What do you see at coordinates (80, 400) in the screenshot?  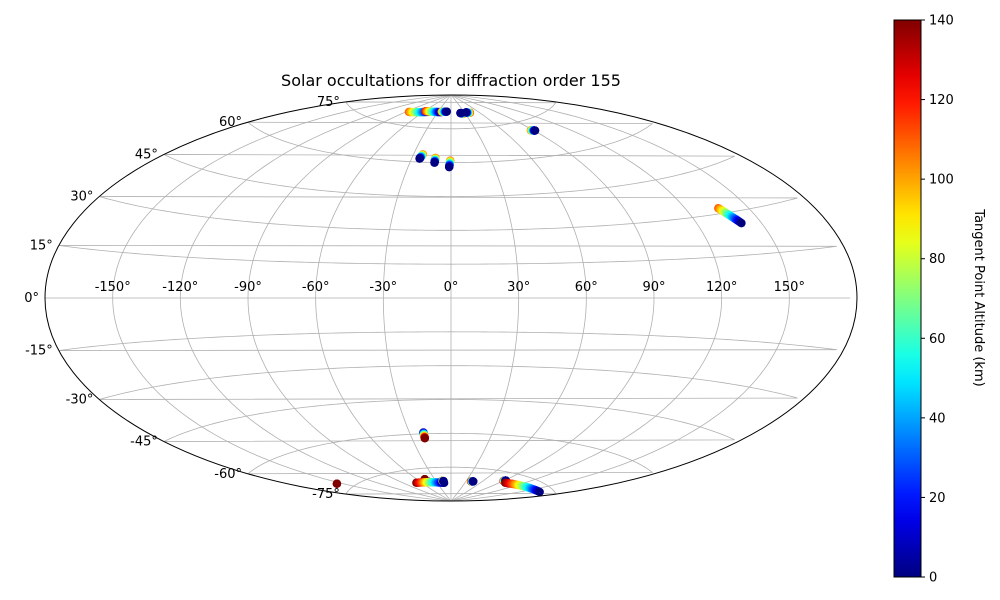 I see `latitude-tick-label: -30°` at bounding box center [80, 400].